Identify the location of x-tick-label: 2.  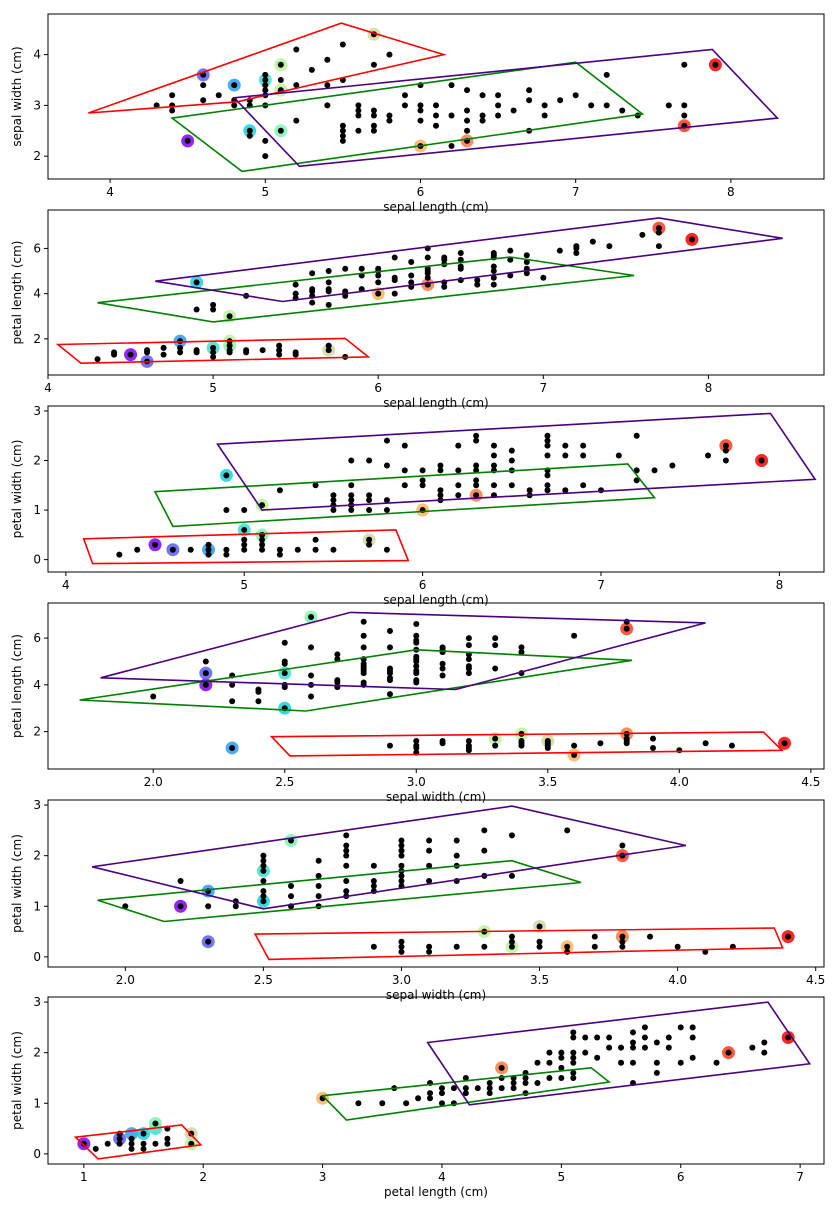
(203, 1177).